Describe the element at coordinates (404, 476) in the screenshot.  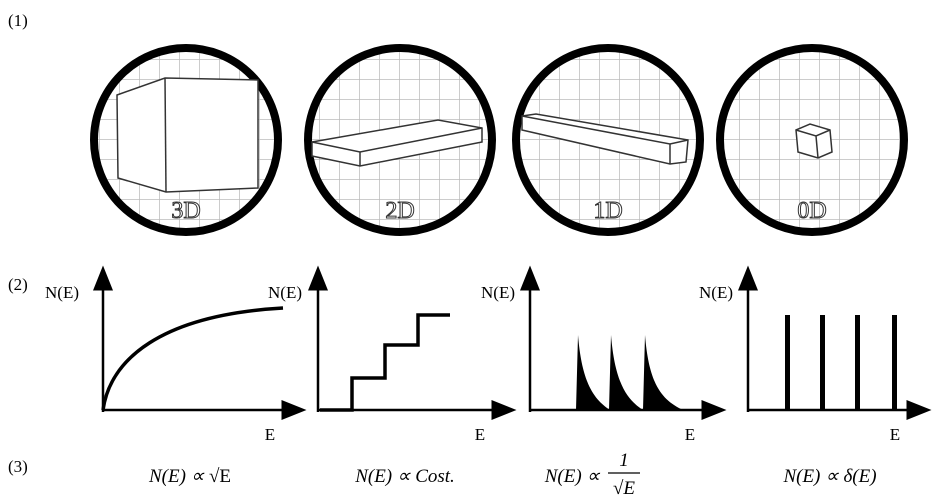
I see `formula: N(E) ∝ Cost.` at that location.